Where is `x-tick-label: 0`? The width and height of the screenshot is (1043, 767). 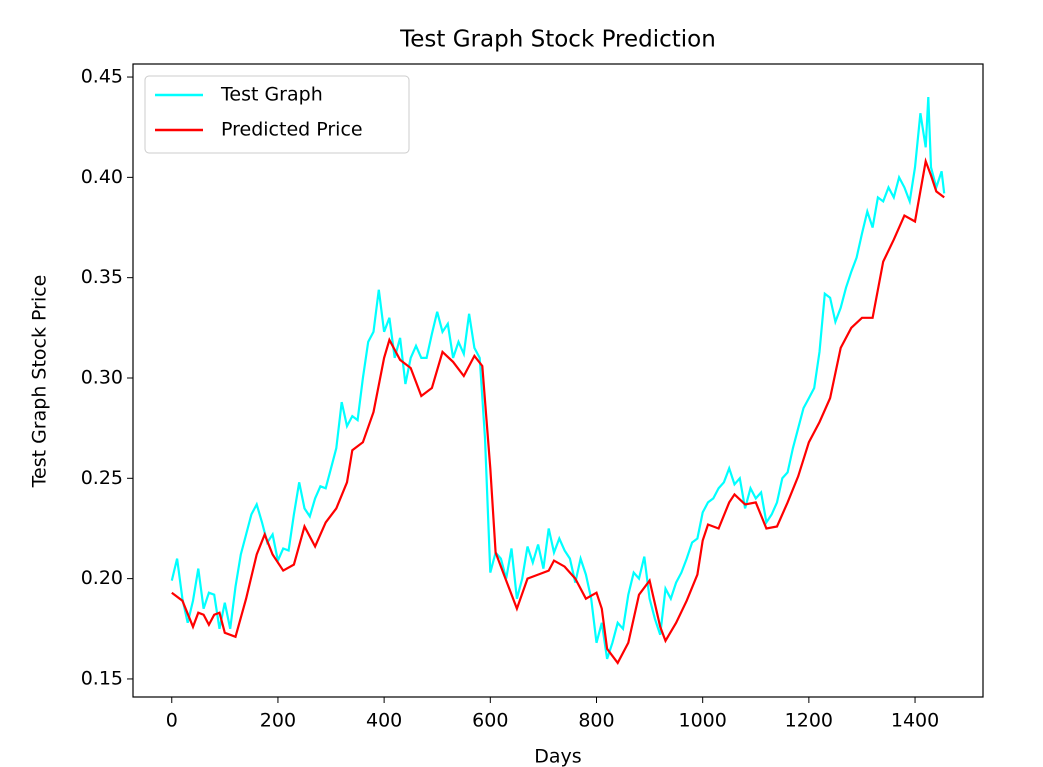
x-tick-label: 0 is located at coordinates (172, 721).